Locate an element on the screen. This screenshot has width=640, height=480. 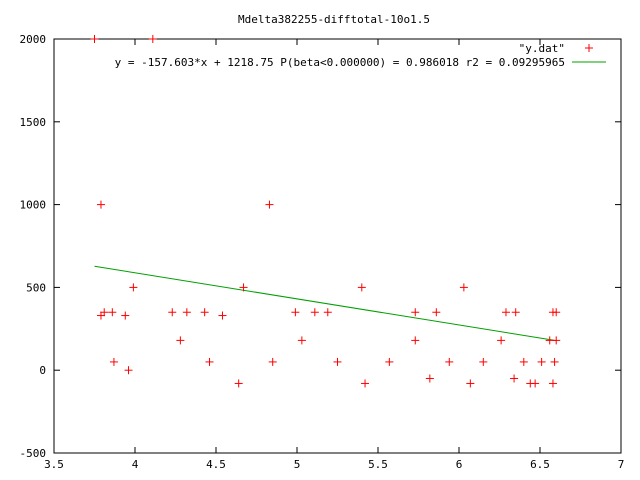
y-tick-label: 1500 is located at coordinates (33, 122).